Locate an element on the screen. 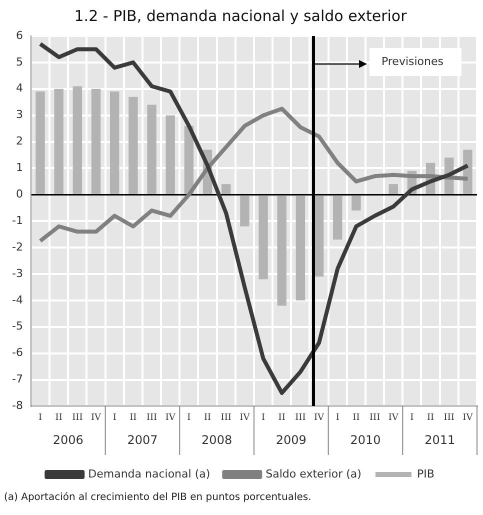 Image resolution: width=483 pixels, height=515 pixels. text: 2011 is located at coordinates (440, 440).